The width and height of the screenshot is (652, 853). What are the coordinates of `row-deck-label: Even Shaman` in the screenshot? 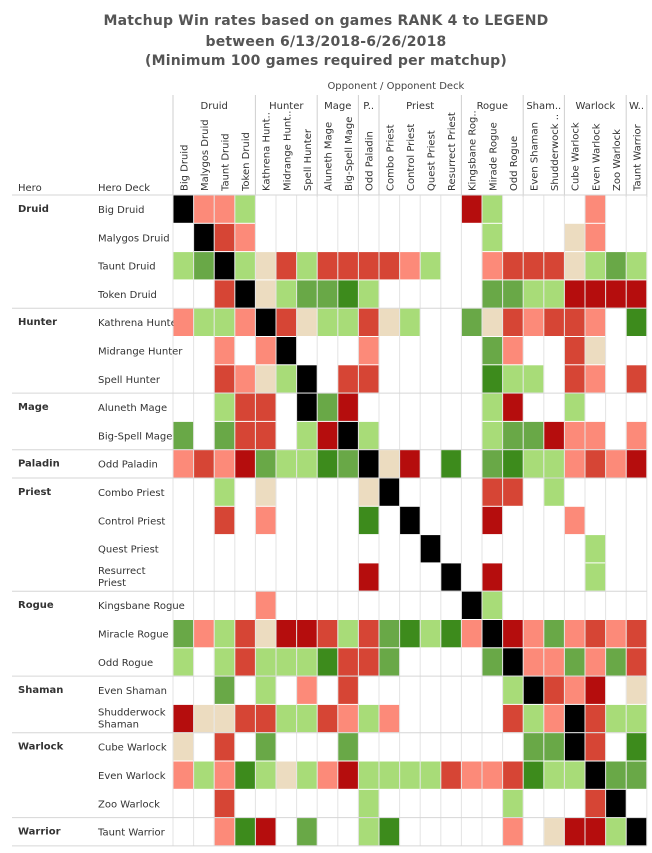 It's located at (132, 691).